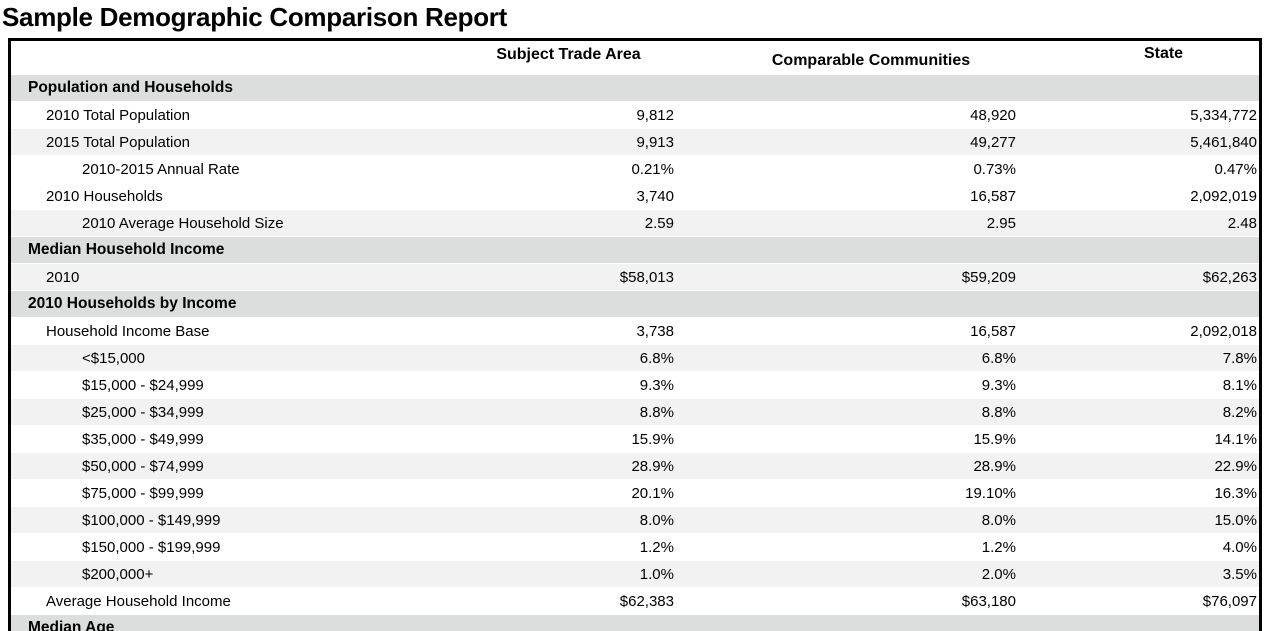 This screenshot has height=631, width=1276. Describe the element at coordinates (143, 466) in the screenshot. I see `row-label: $50,000 - $74,999` at that location.